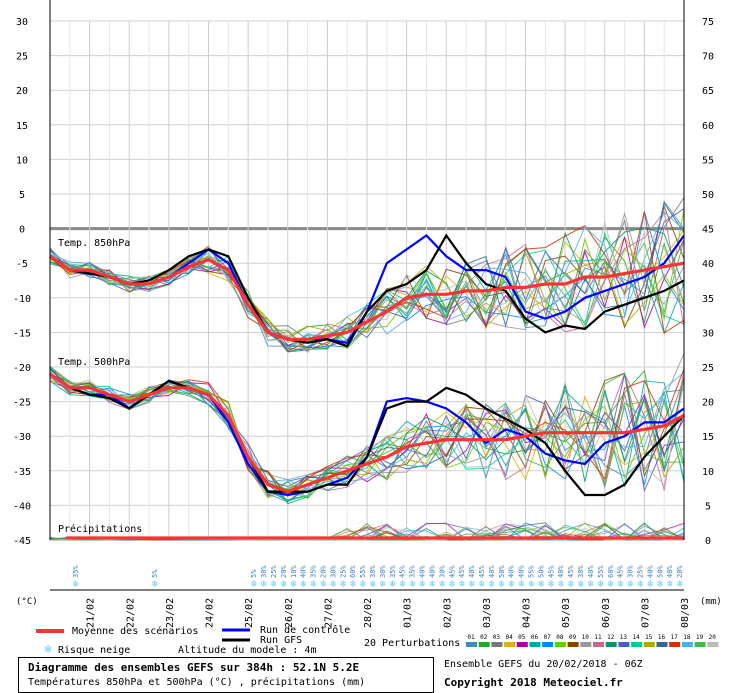  What do you see at coordinates (713, 637) in the screenshot?
I see `perturbation-number: 20` at bounding box center [713, 637].